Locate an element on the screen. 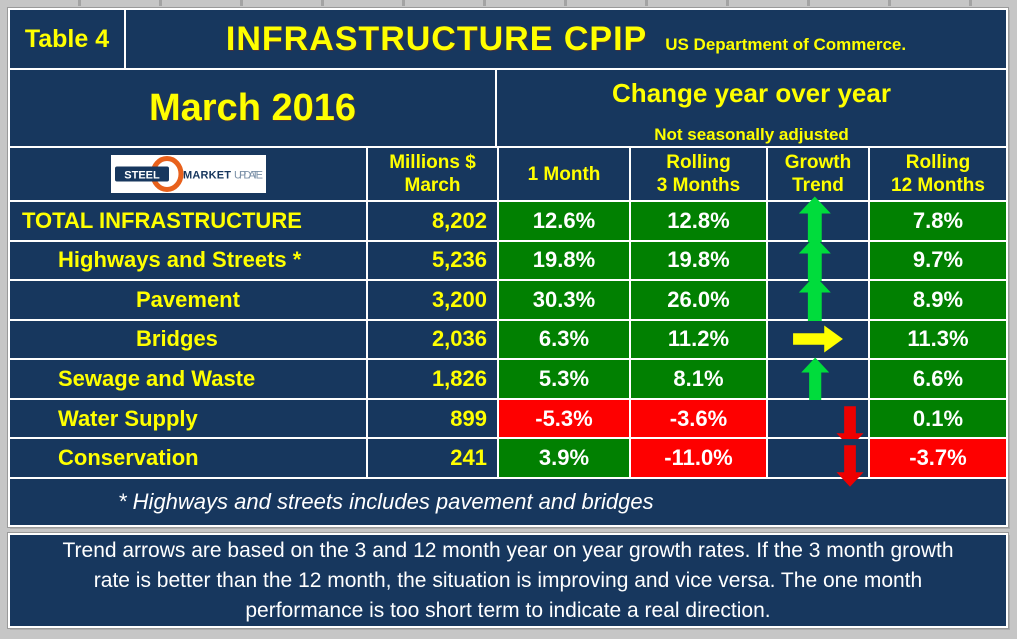  rolling-12-month-value: 7.8% is located at coordinates (938, 221).